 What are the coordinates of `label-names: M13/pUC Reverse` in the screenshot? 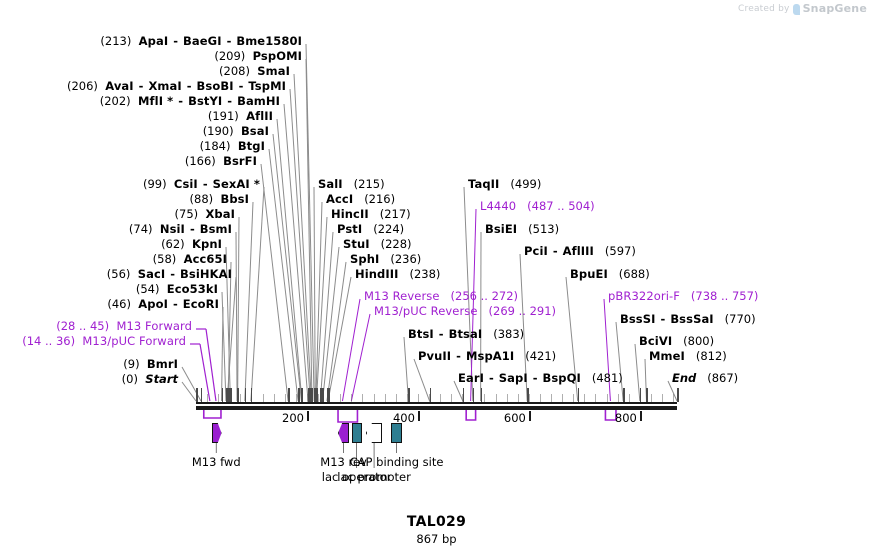 It's located at (426, 311).